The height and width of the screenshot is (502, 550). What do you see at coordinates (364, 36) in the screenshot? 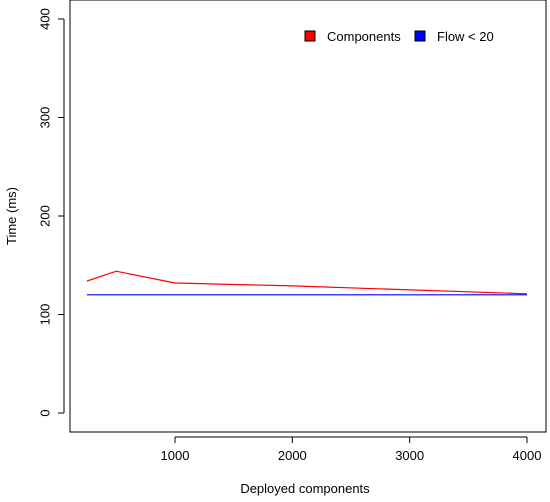
I see `legend-label: Components` at bounding box center [364, 36].